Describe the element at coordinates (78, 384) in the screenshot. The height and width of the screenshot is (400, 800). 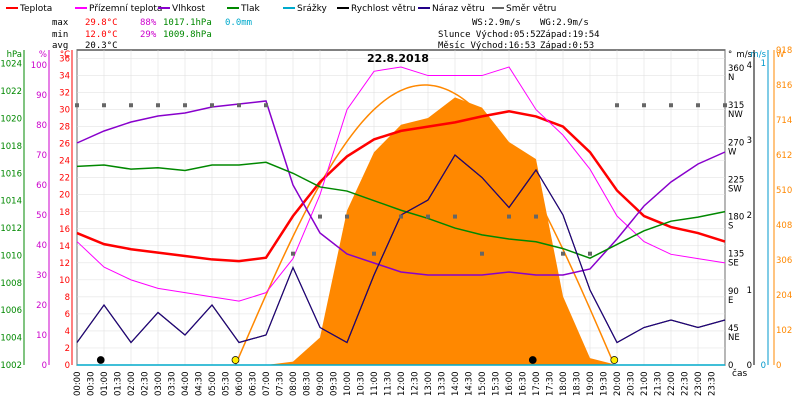
I see `x-tick-label: 00:00` at that location.